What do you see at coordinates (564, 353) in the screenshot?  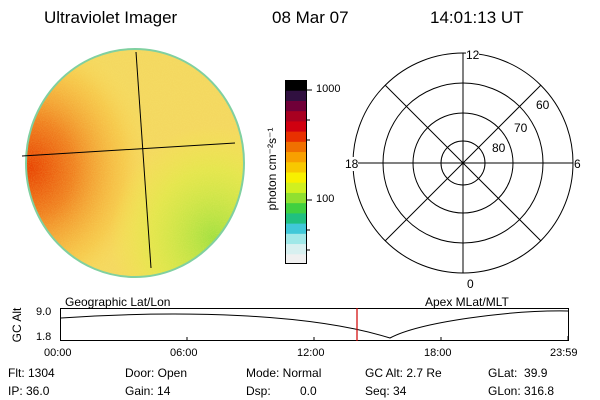 I see `timeline-xtick-2359: 23:59` at bounding box center [564, 353].